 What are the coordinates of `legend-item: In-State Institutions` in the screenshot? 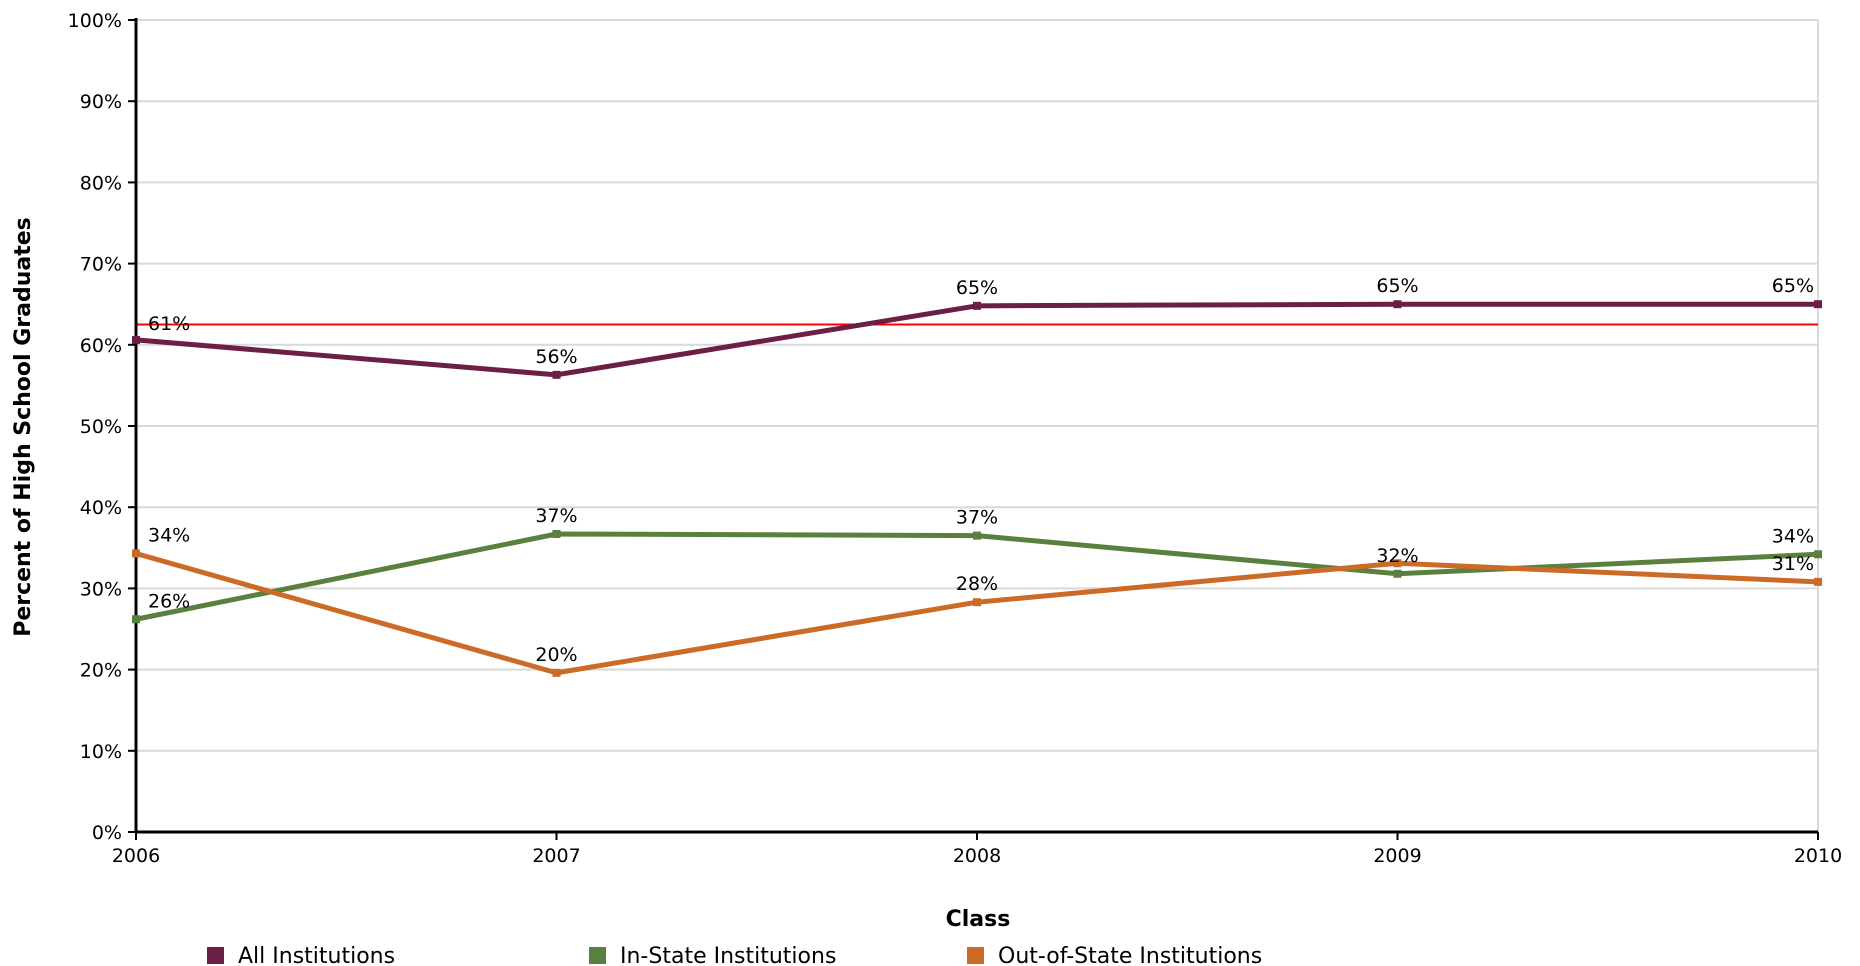 It's located at (712, 955).